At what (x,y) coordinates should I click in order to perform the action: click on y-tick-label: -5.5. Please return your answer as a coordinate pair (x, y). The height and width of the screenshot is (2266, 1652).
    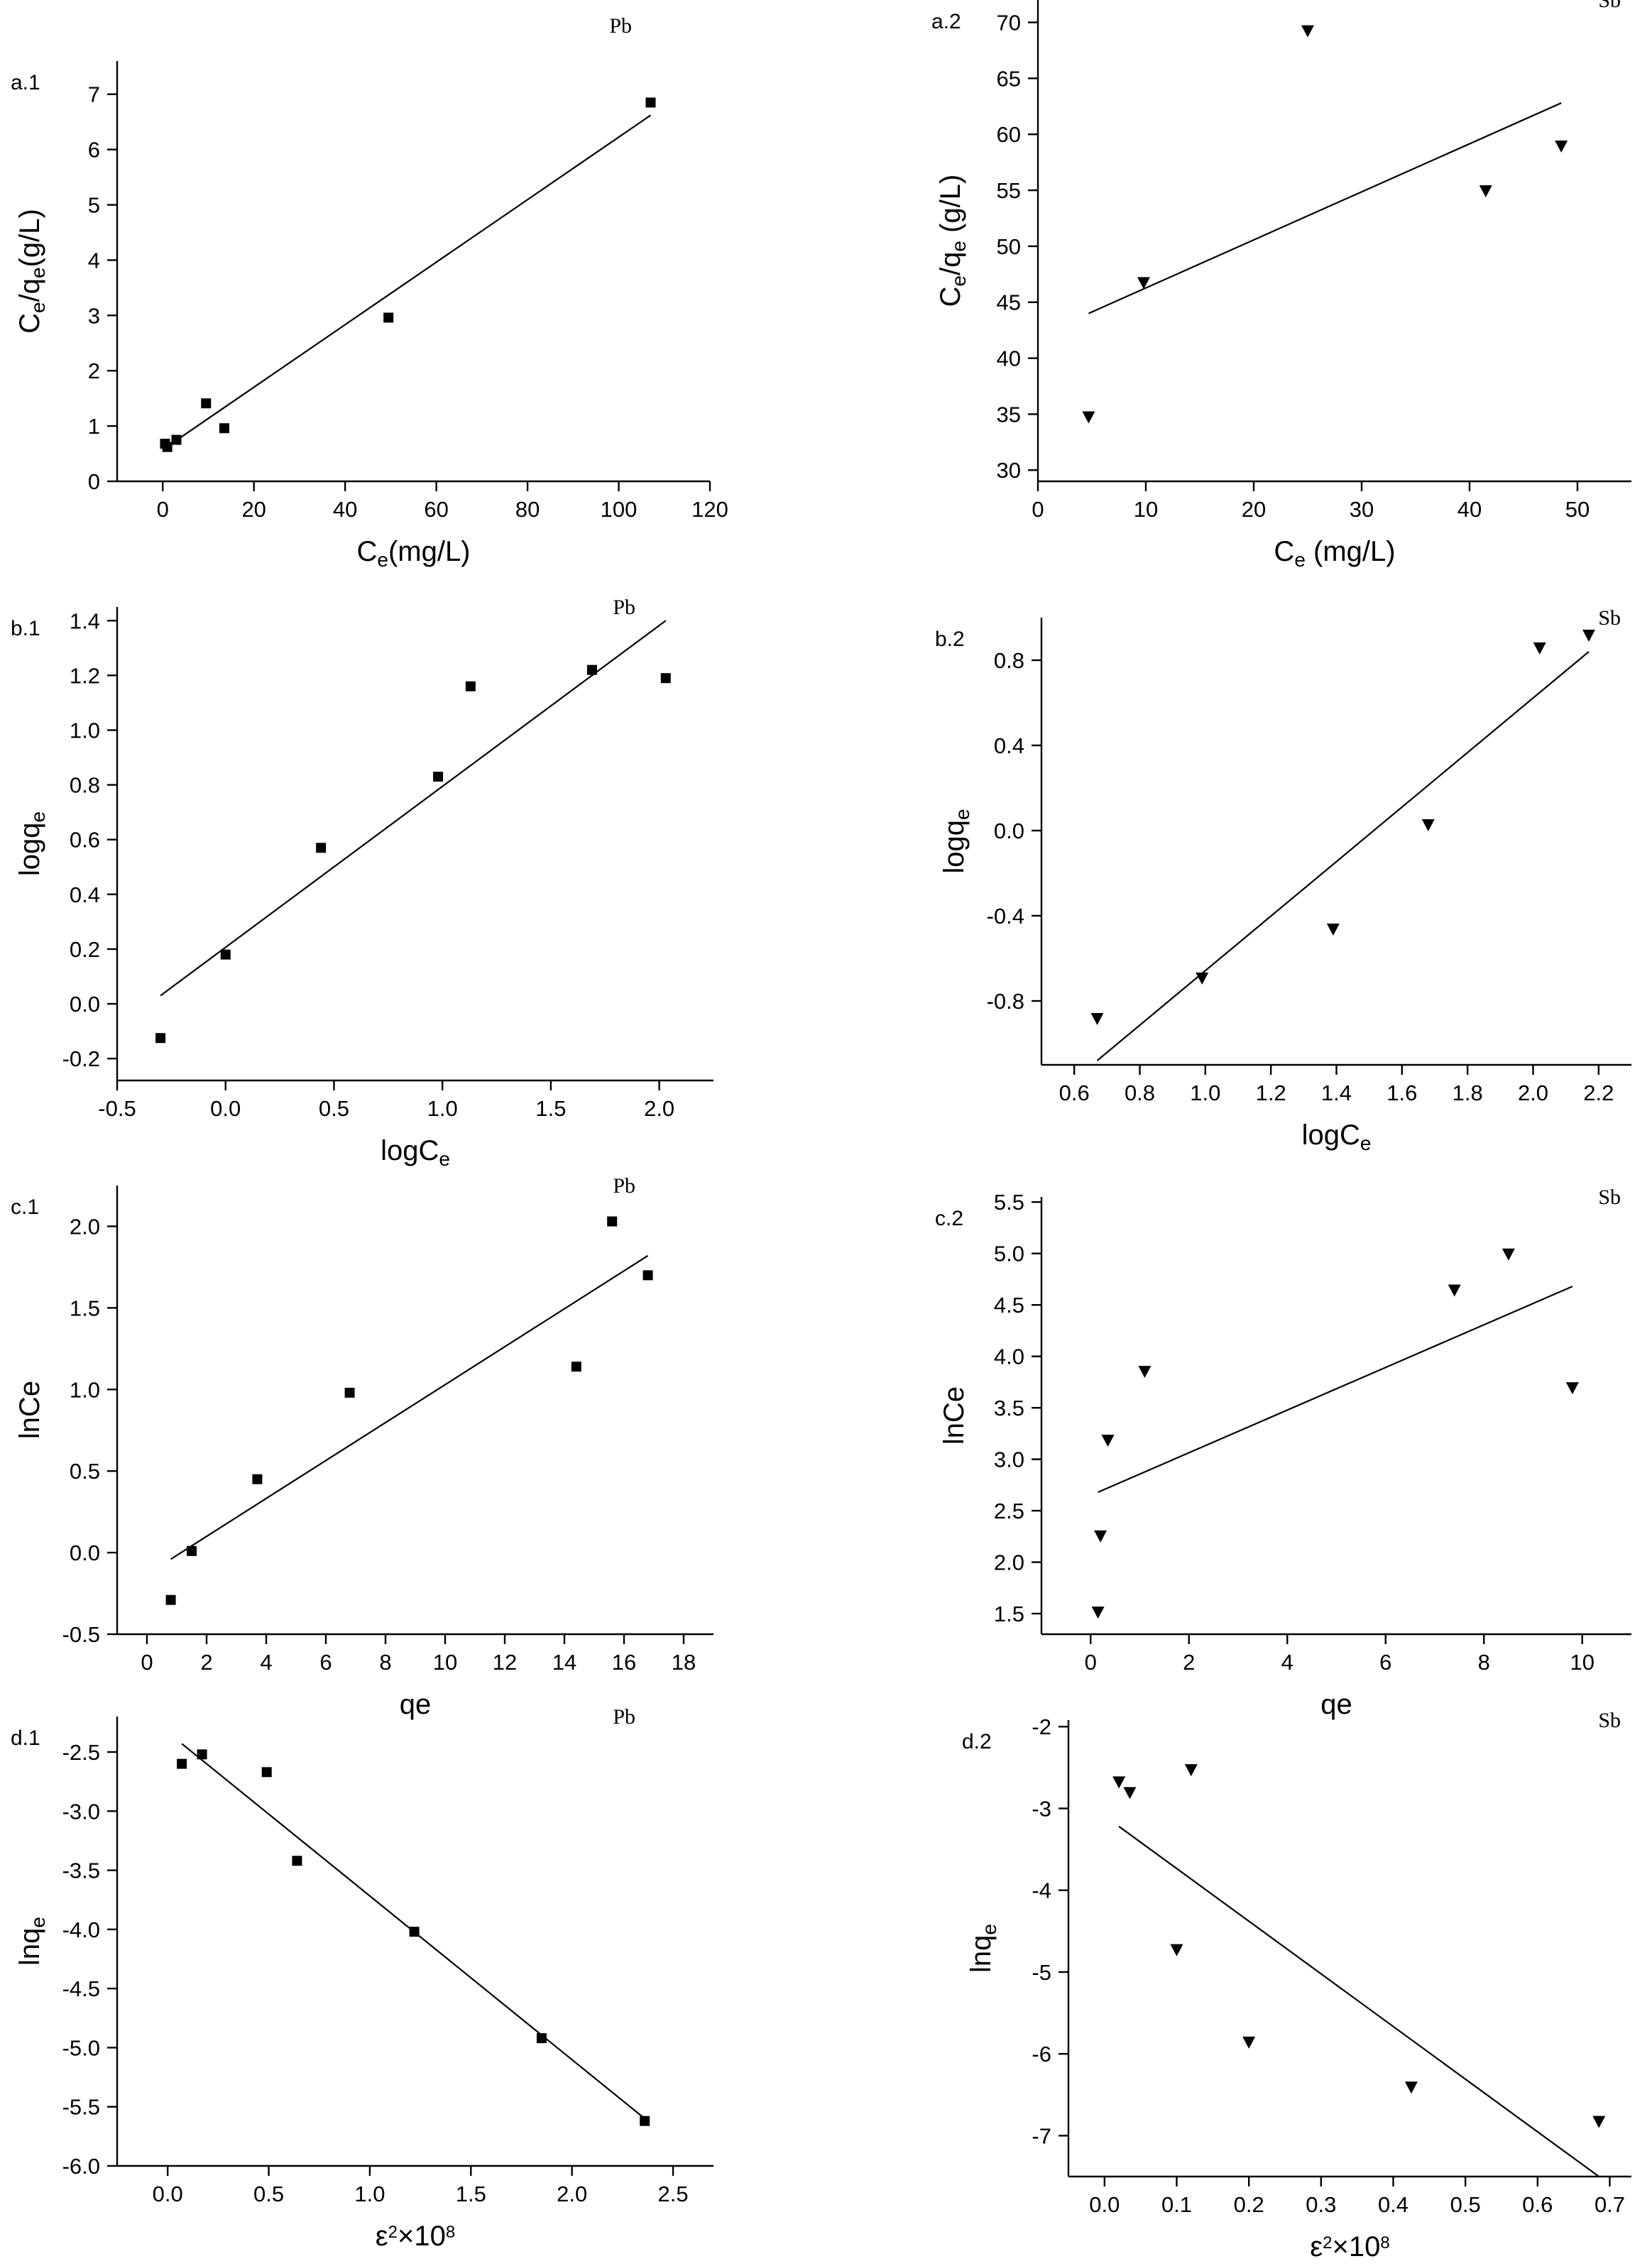
    Looking at the image, I should click on (81, 2107).